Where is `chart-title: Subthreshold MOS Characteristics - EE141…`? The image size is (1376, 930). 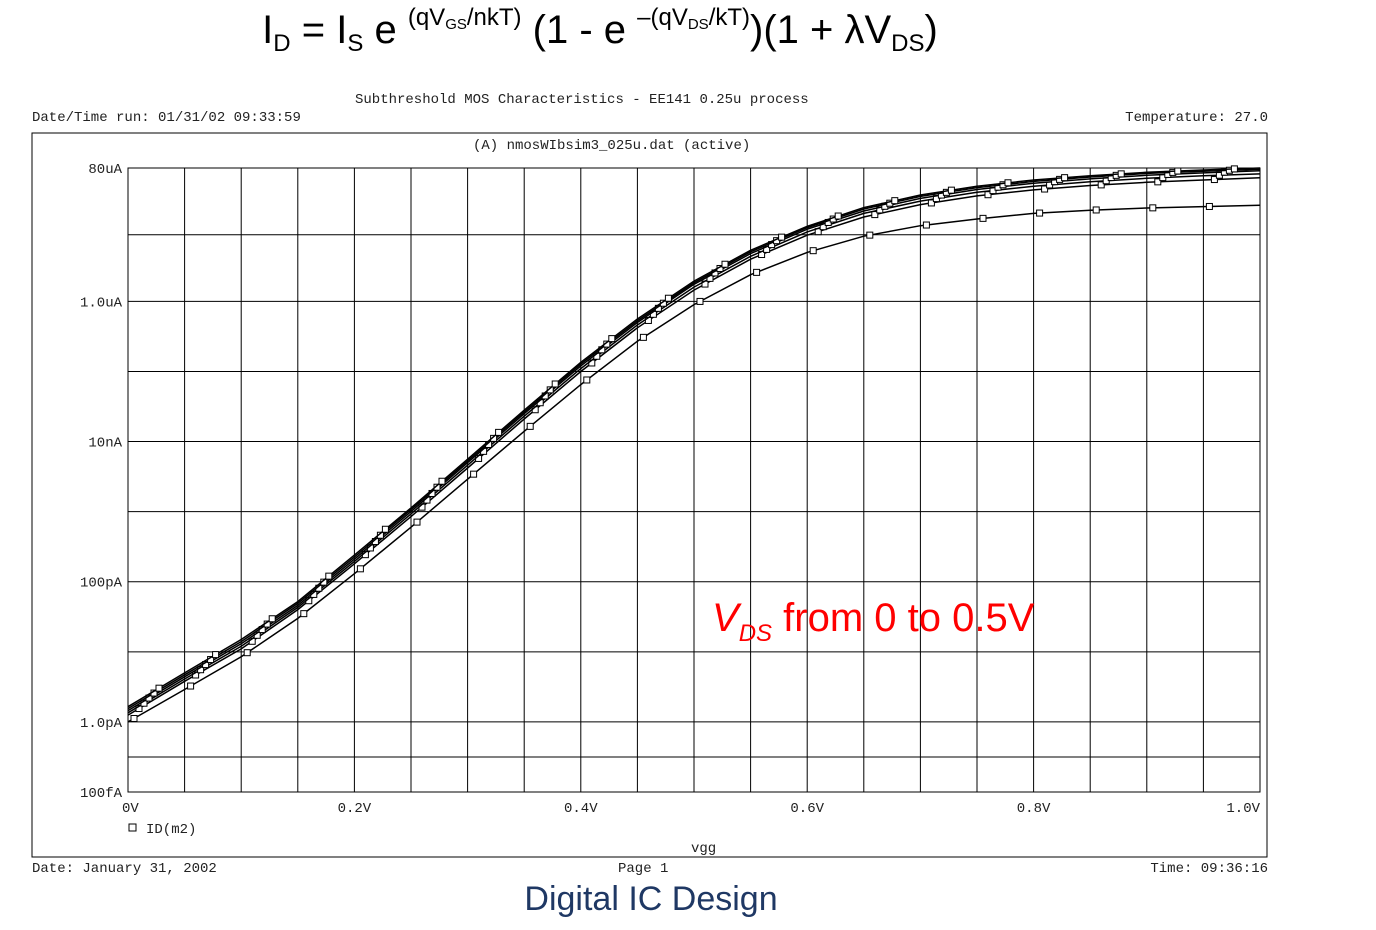
chart-title: Subthreshold MOS Characteristics - EE141… is located at coordinates (582, 100).